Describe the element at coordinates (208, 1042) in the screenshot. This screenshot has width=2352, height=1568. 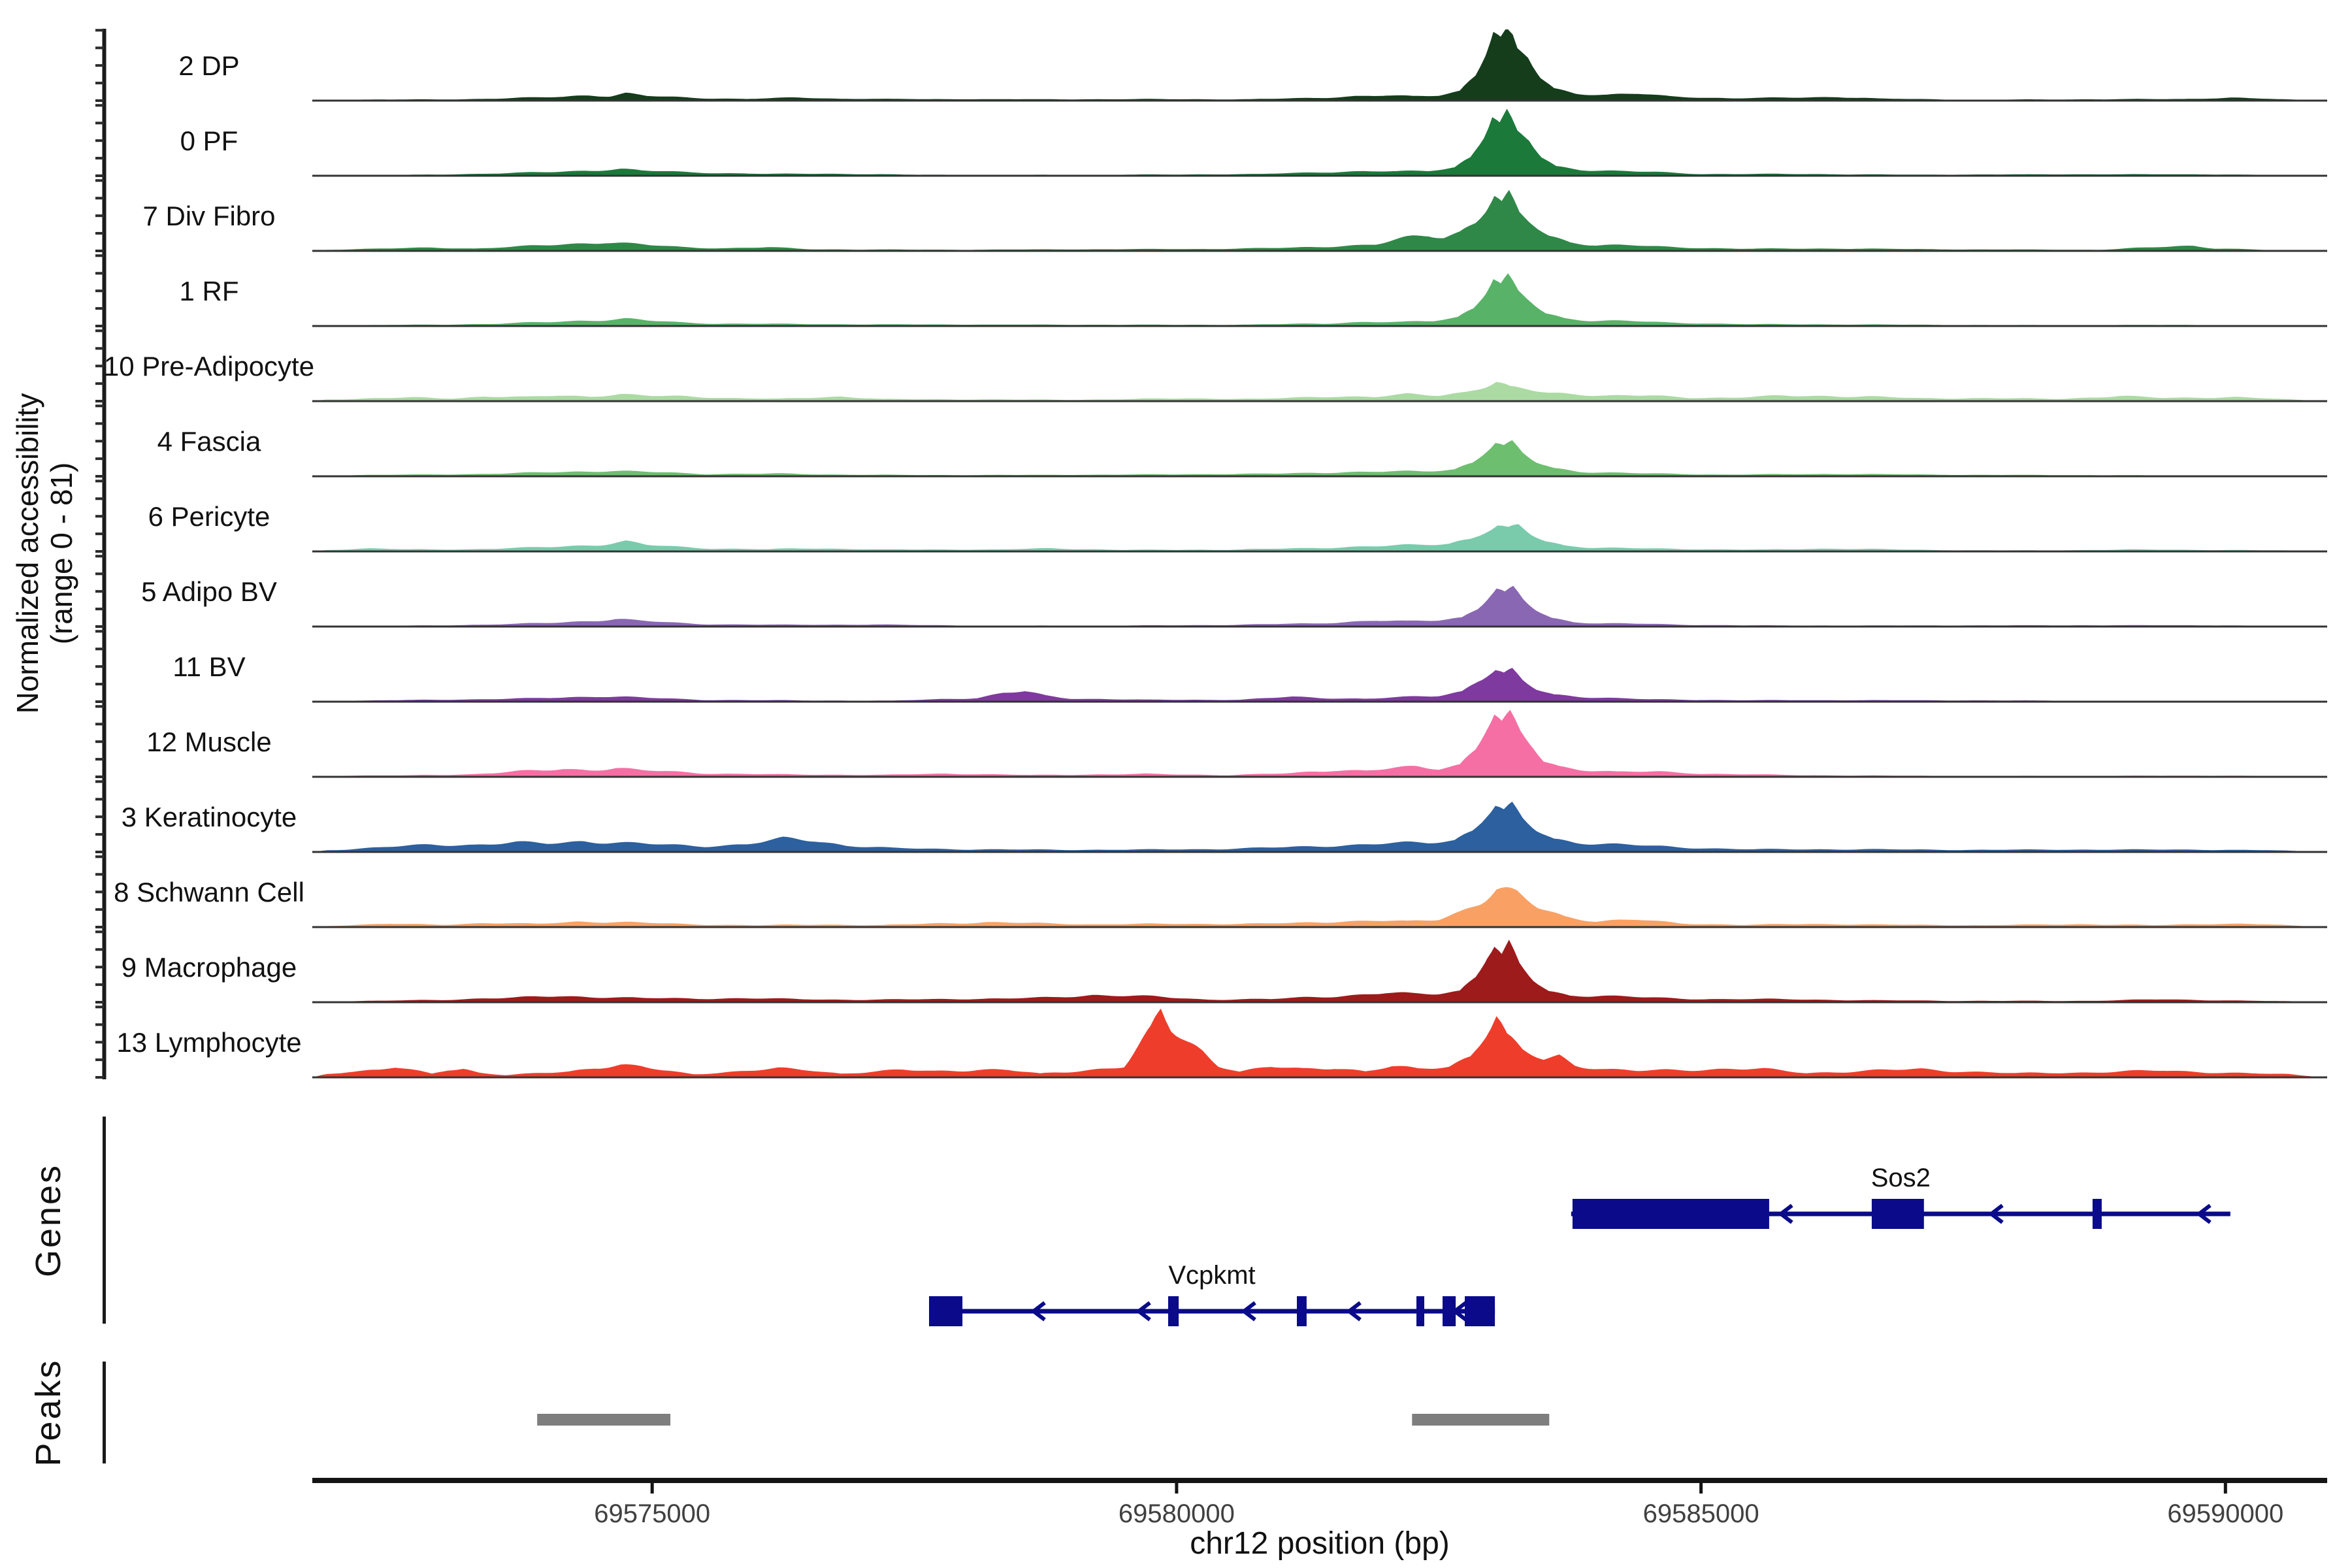
I see `track-label-13-lymphocyte: 13 Lymphocyte` at that location.